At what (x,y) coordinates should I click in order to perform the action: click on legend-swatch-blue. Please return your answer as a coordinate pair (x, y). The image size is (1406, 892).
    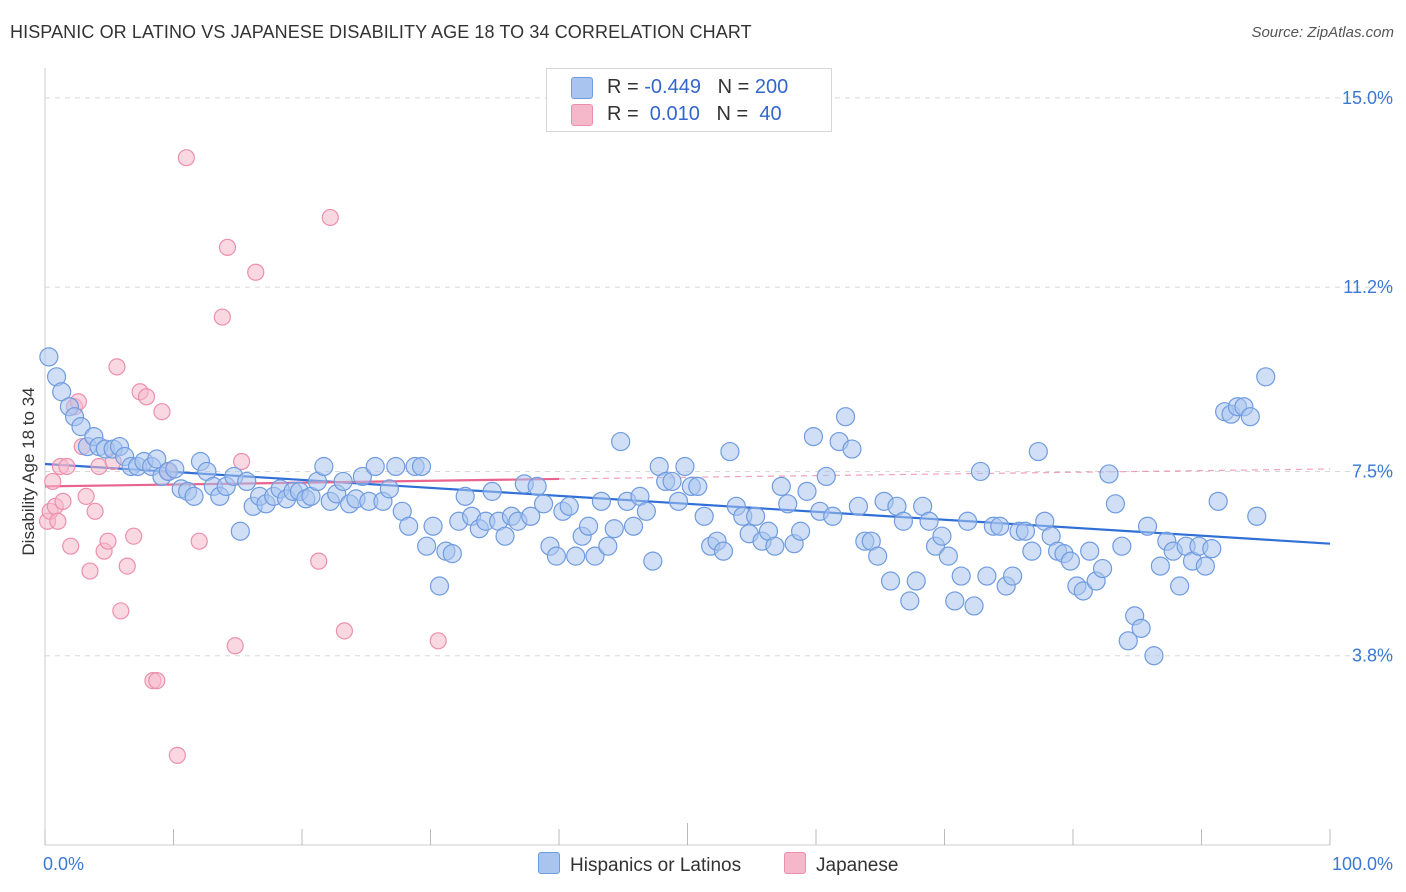
    Looking at the image, I should click on (582, 88).